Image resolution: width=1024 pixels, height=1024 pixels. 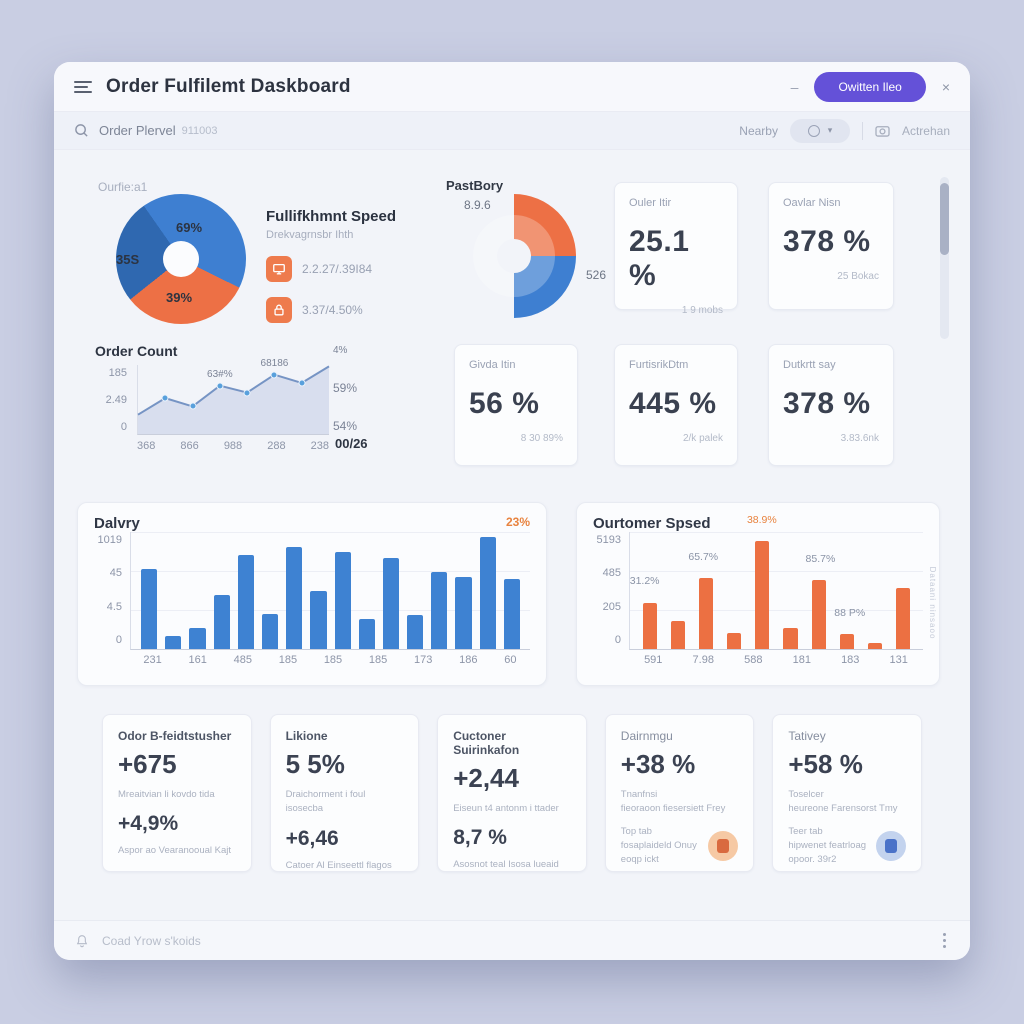 I want to click on donut-hole, so click(x=514, y=256).